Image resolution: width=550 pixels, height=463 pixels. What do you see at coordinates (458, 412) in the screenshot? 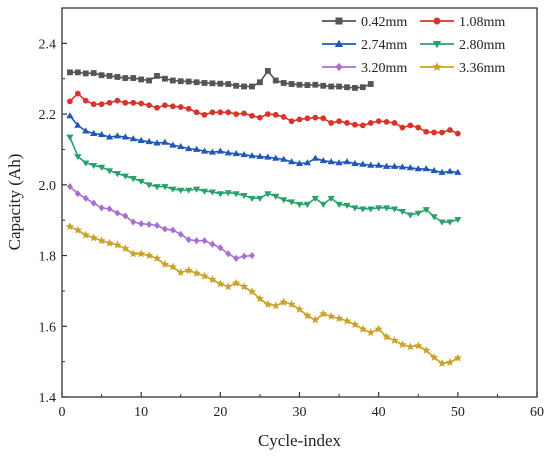
I see `x-tick-label: 50` at bounding box center [458, 412].